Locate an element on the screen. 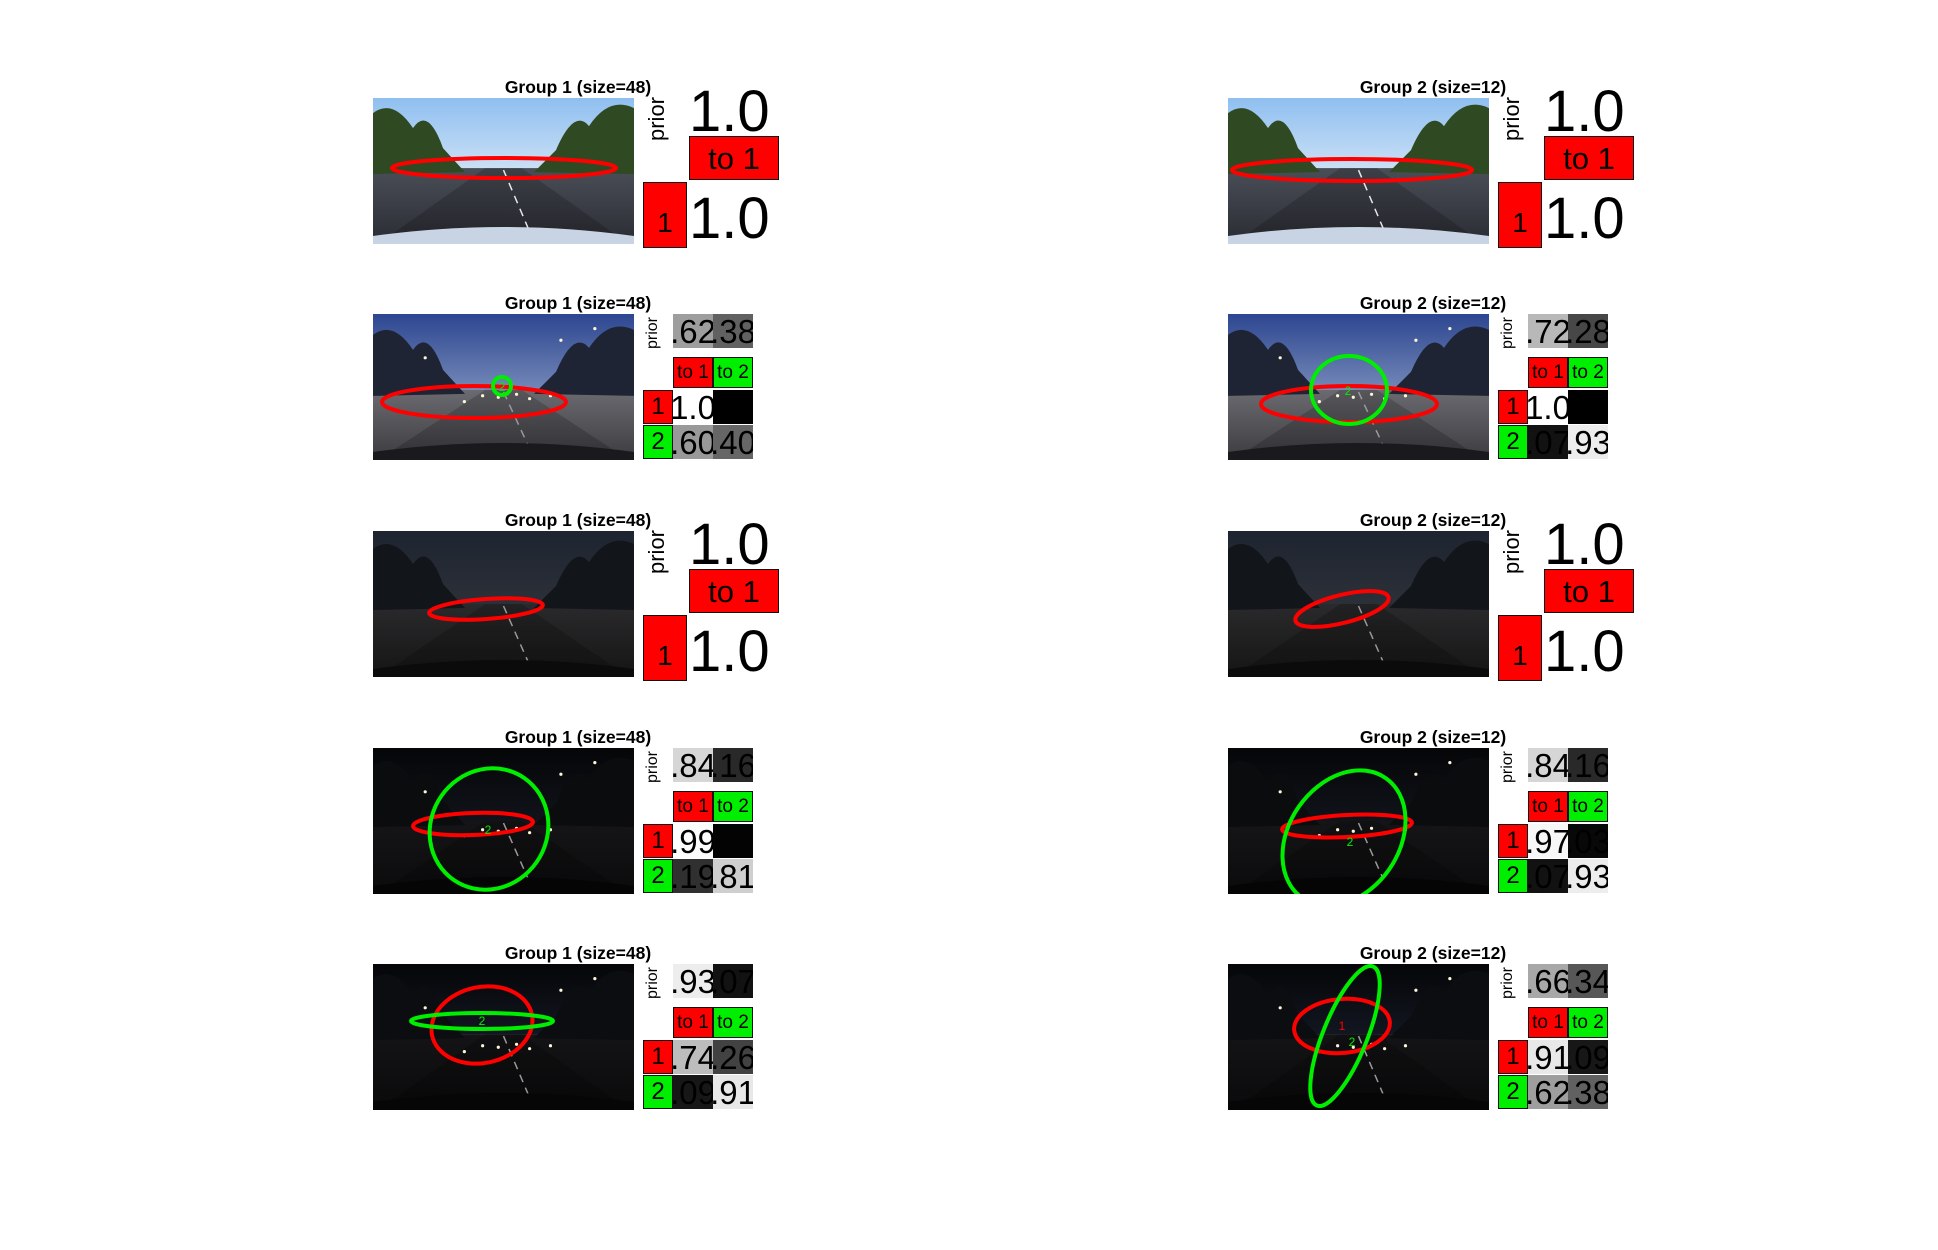 The image size is (1938, 1250). transition-value: .74 is located at coordinates (693, 1057).